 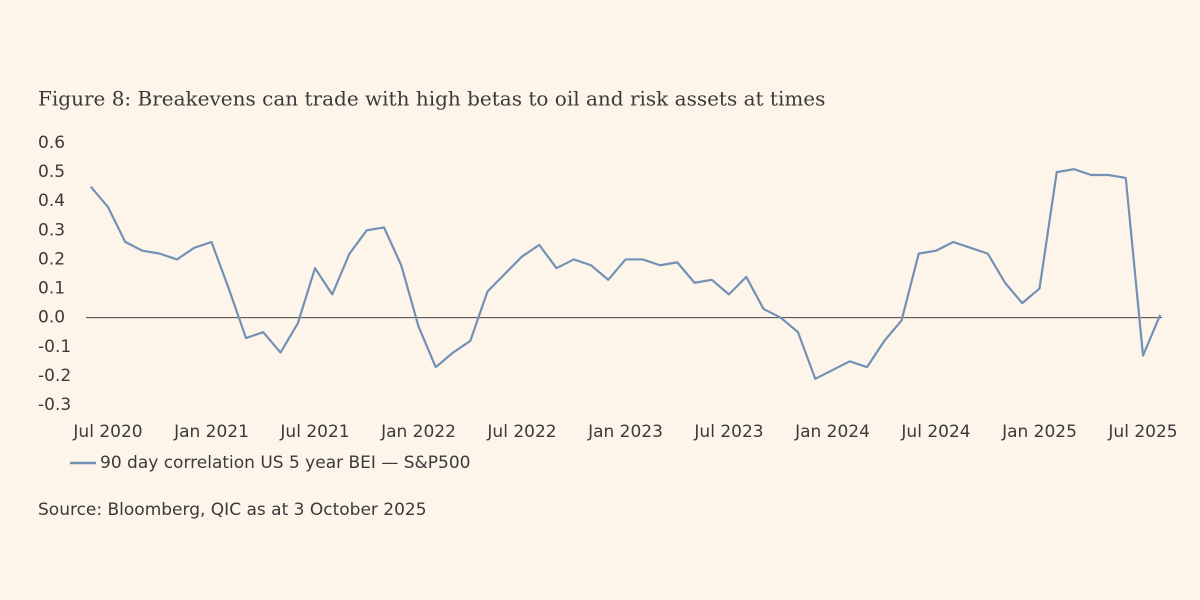 What do you see at coordinates (418, 432) in the screenshot?
I see `x-tick-label: Jan 2022` at bounding box center [418, 432].